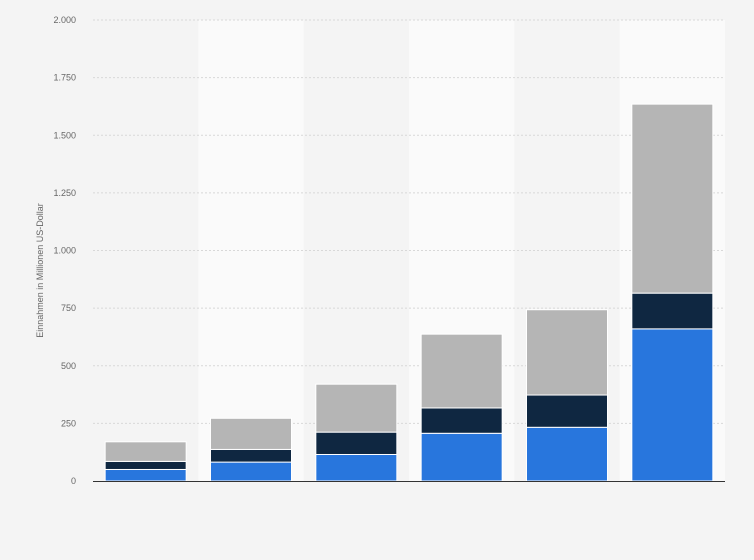  I want to click on y-axis-ticks: 0 250 500 750 1.000 1.250 1.500 1.750 2.000, so click(64, 250).